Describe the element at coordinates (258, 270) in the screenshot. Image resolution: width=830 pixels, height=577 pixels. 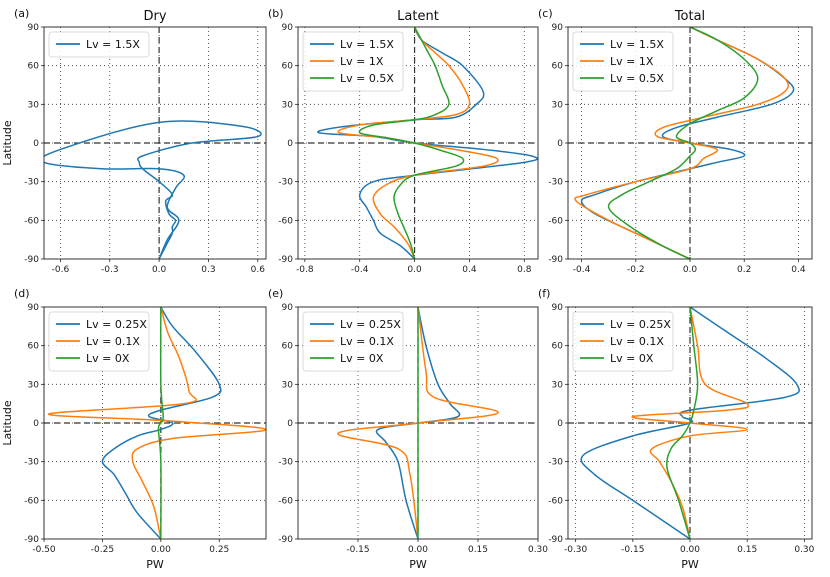
I see `x-tick-label: 0.6` at that location.